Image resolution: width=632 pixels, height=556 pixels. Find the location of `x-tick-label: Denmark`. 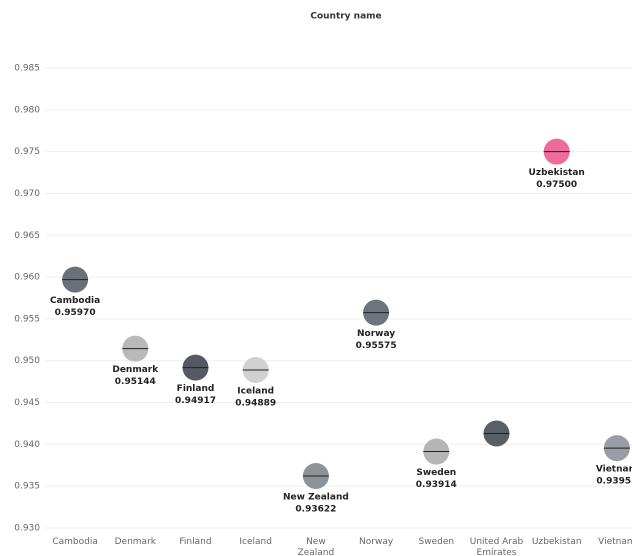

x-tick-label: Denmark is located at coordinates (135, 542).